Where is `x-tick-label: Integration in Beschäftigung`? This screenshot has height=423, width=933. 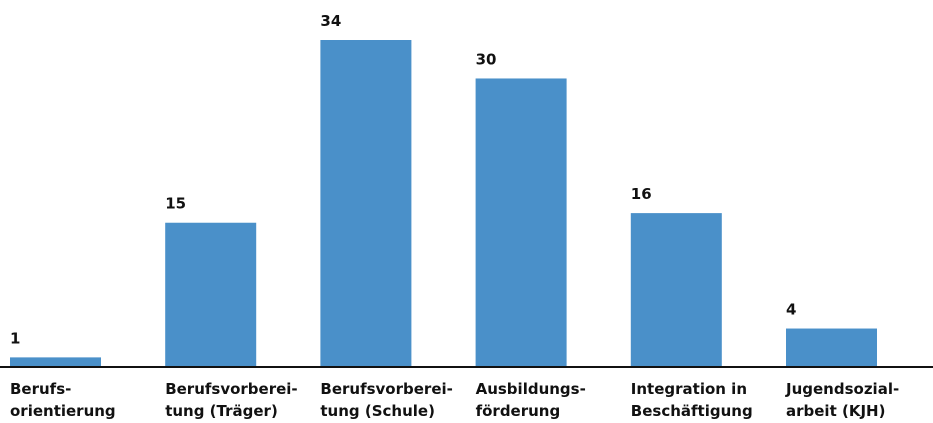
x-tick-label: Integration in Beschäftigung is located at coordinates (692, 400).